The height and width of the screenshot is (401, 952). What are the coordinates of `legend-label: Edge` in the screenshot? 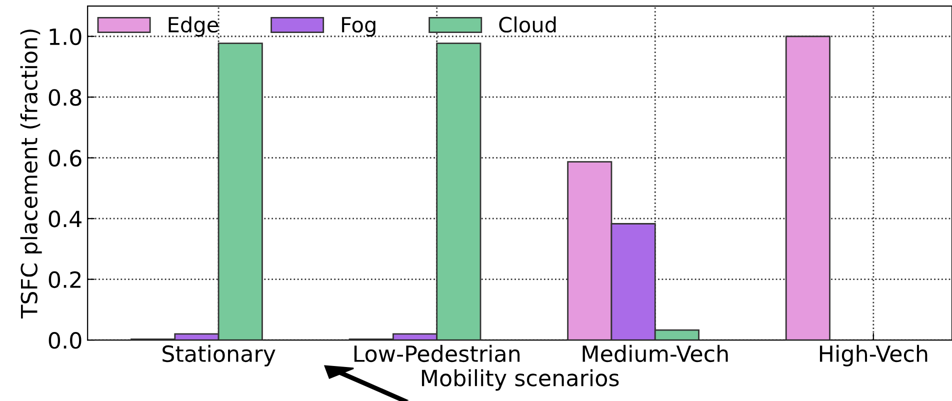 It's located at (193, 26).